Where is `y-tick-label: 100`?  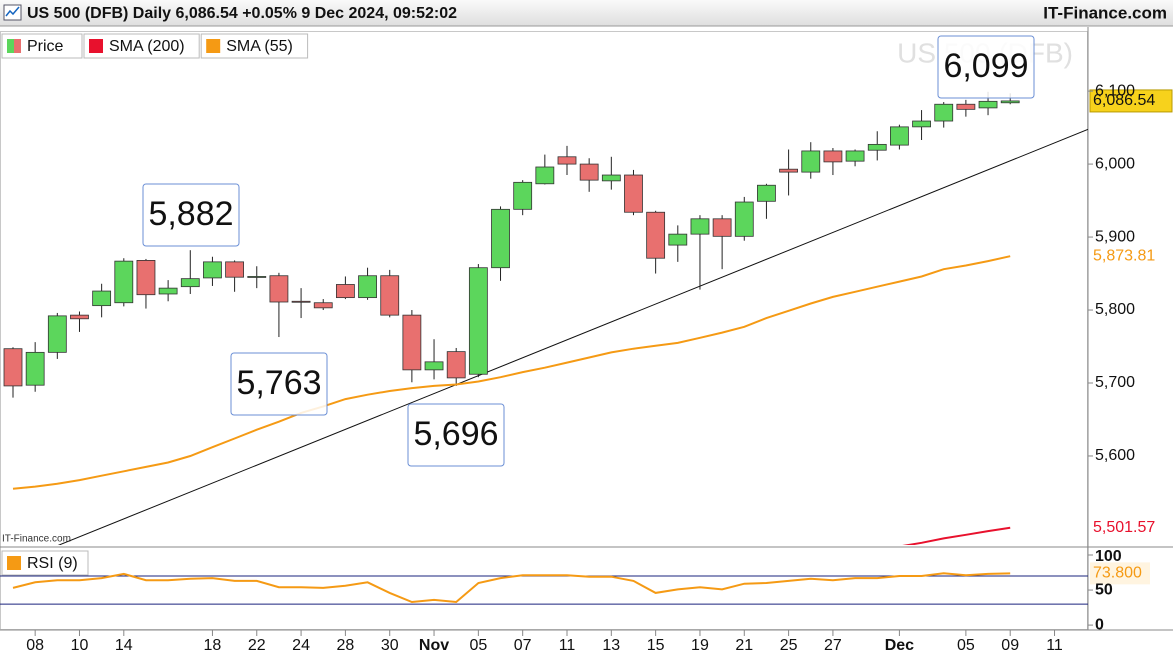
y-tick-label: 100 is located at coordinates (1108, 556).